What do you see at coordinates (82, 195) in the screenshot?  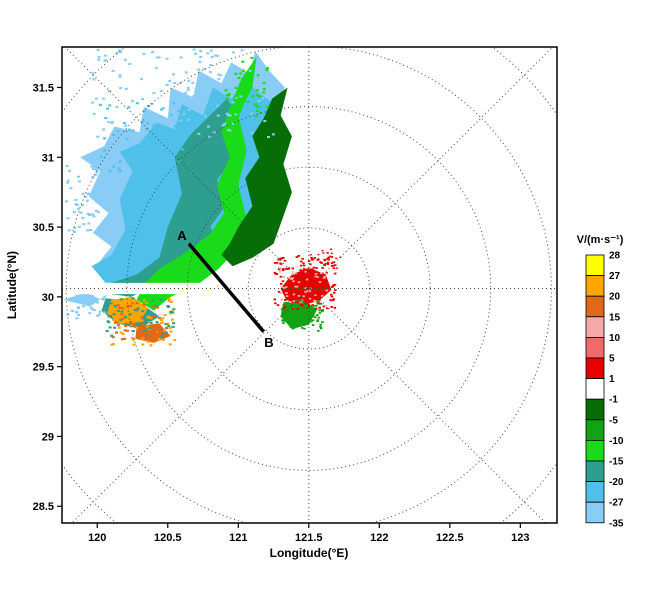 I see `speckle-lightblue-west-speckle` at bounding box center [82, 195].